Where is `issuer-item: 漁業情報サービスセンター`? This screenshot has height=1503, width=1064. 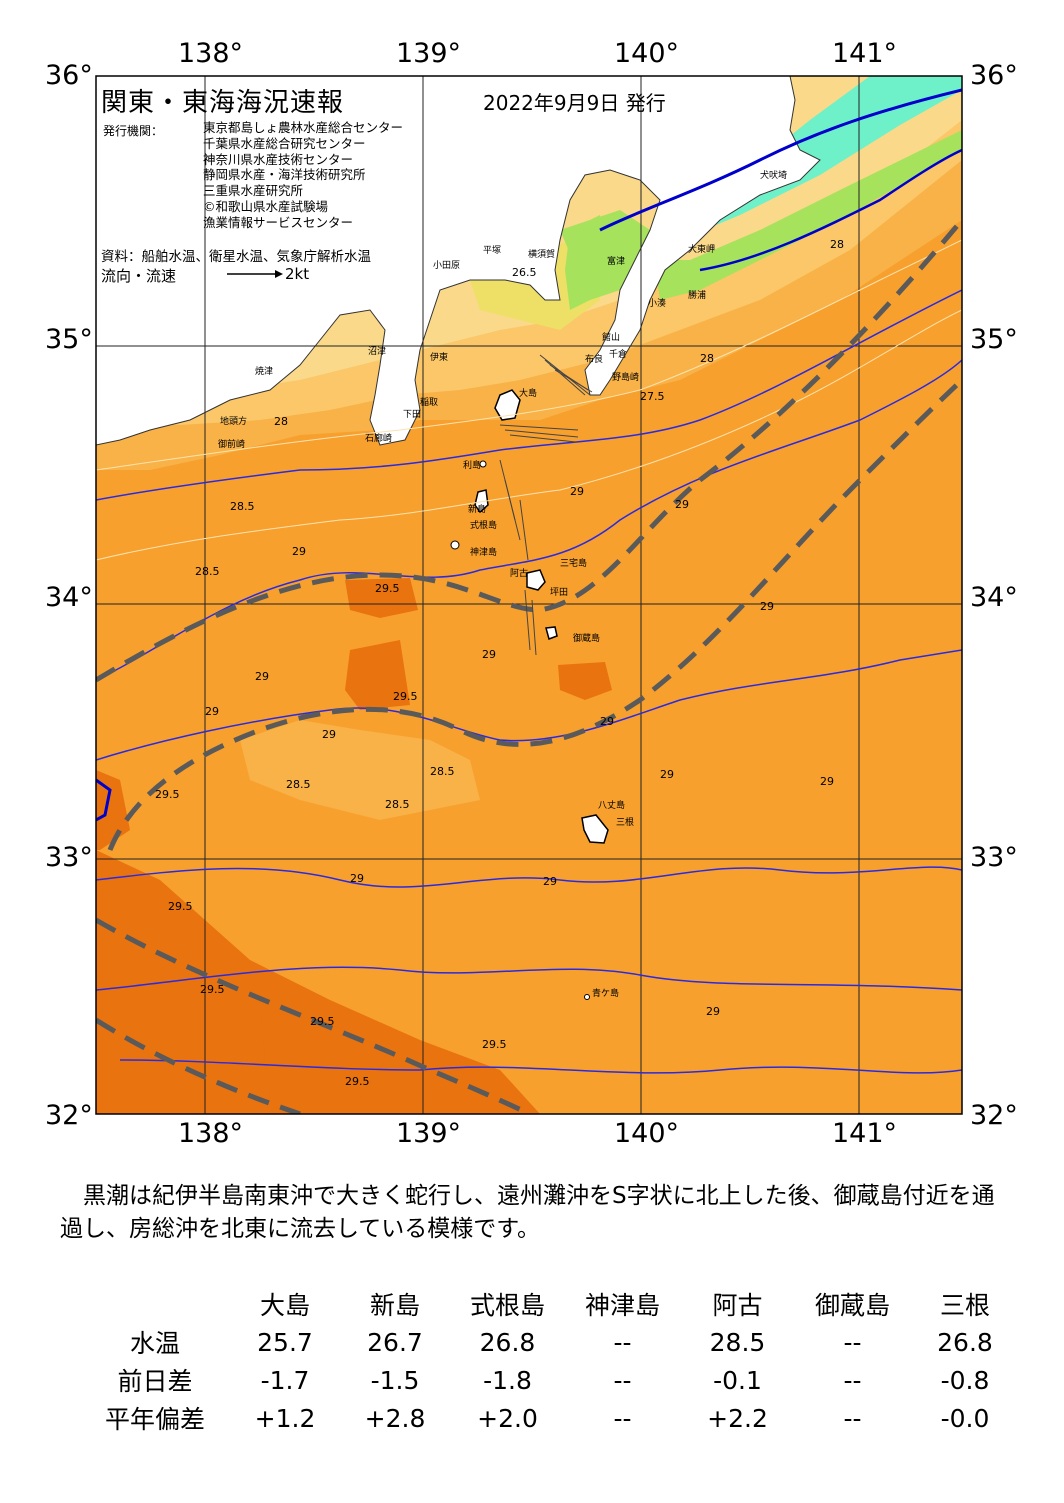 issuer-item: 漁業情報サービスセンター is located at coordinates (278, 222).